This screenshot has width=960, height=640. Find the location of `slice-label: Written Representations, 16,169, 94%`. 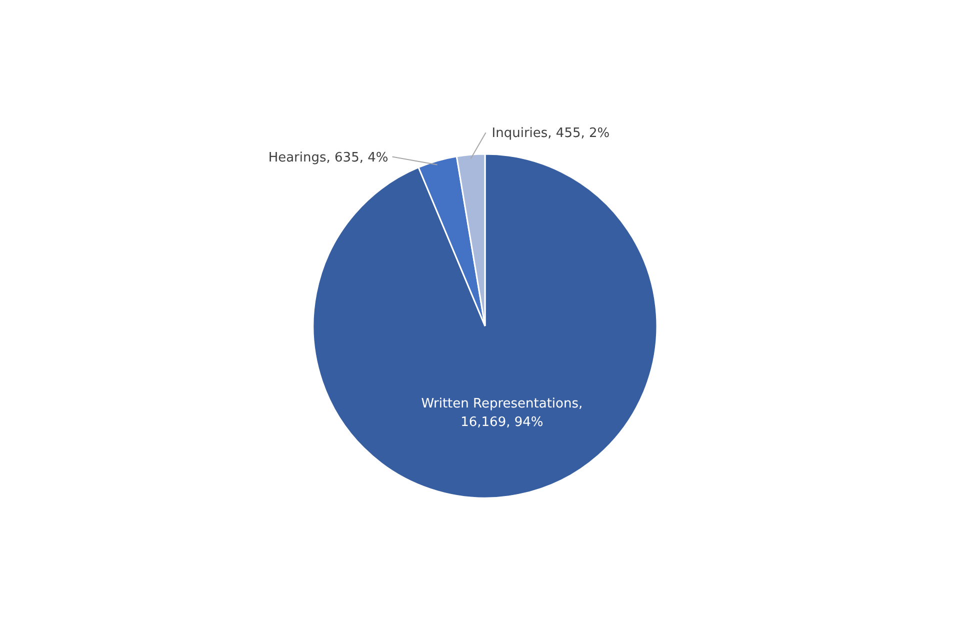

slice-label: Written Representations, 16,169, 94% is located at coordinates (502, 413).